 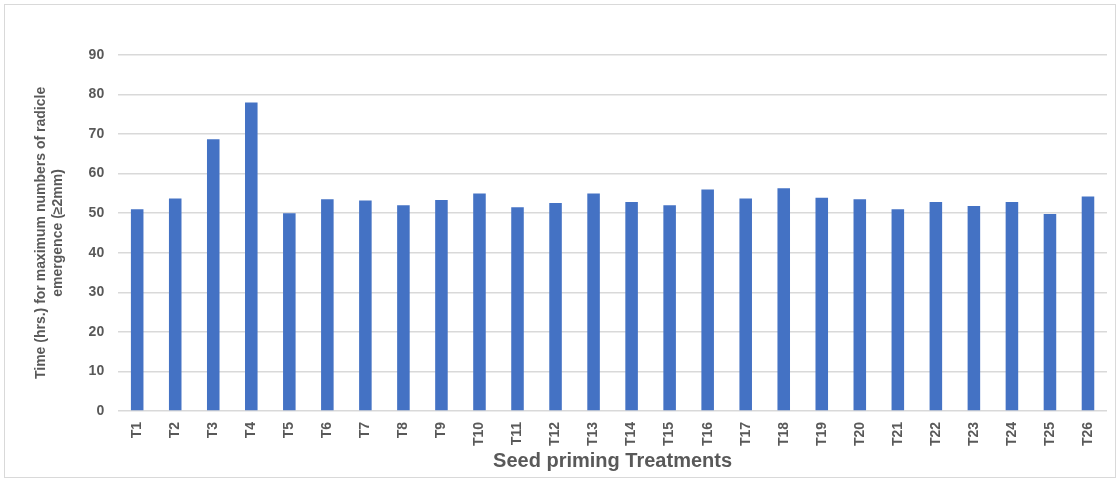 I want to click on x-tick-label: T12, so click(x=554, y=433).